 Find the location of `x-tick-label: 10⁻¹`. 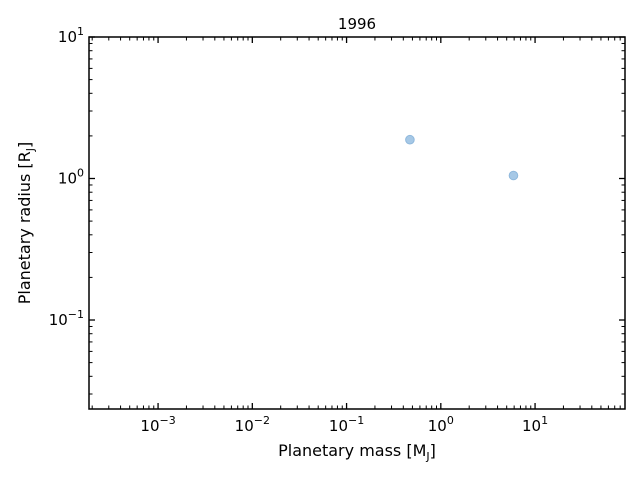

x-tick-label: 10⁻¹ is located at coordinates (346, 424).